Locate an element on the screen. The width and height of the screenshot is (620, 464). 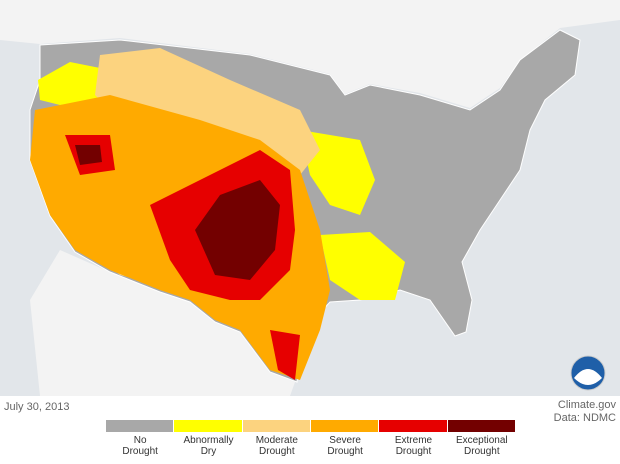
legend-item: Exceptional Drought is located at coordinates (481, 438).